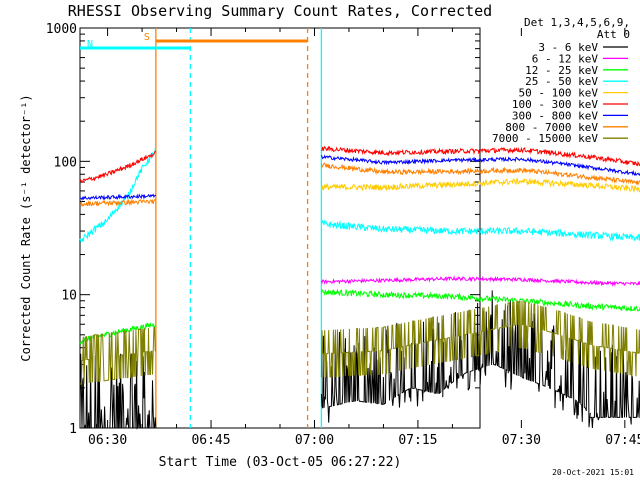 This screenshot has width=640, height=480. What do you see at coordinates (147, 37) in the screenshot?
I see `flag-label: S` at bounding box center [147, 37].